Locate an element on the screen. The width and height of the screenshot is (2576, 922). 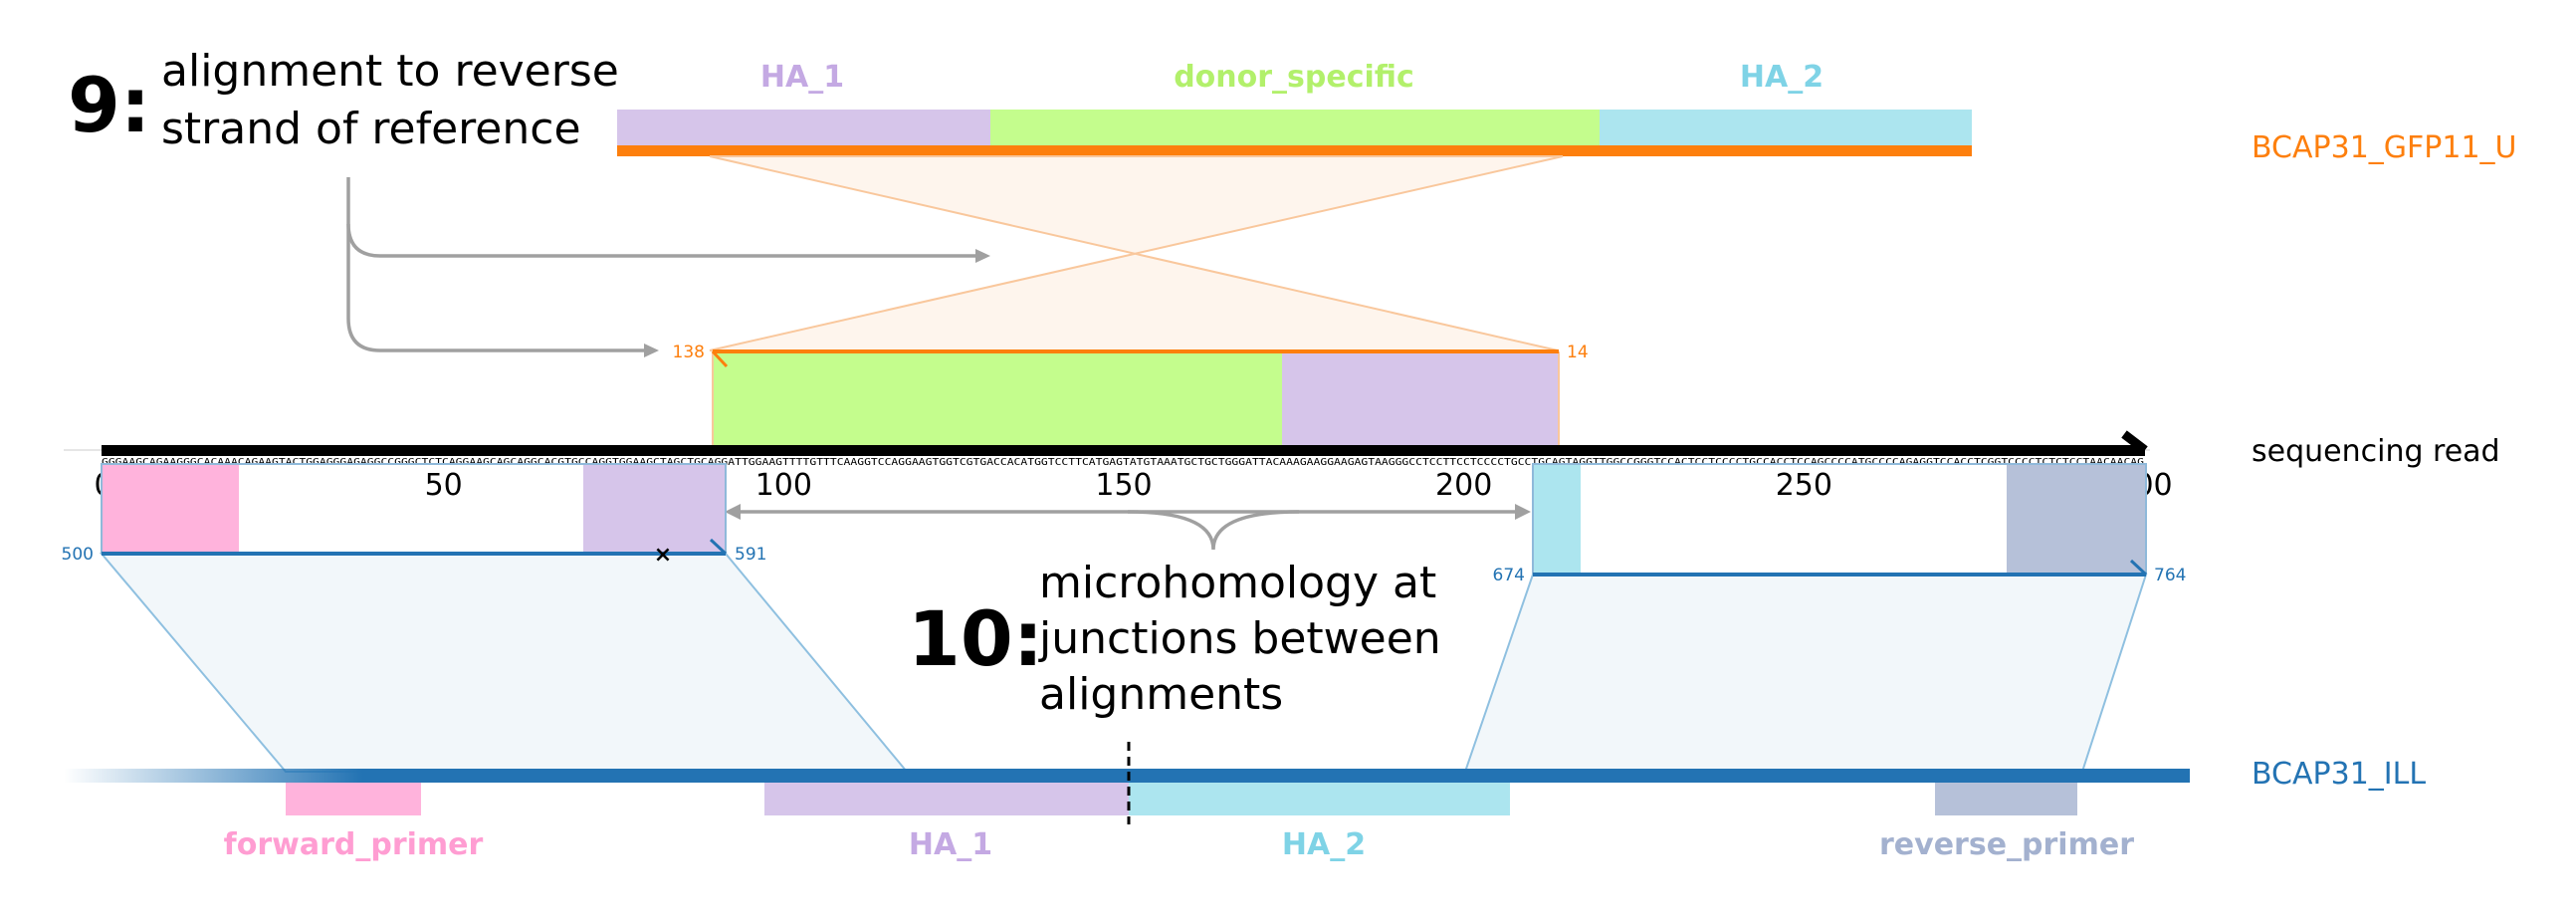
alignment-1-end: 591 is located at coordinates (750, 555).